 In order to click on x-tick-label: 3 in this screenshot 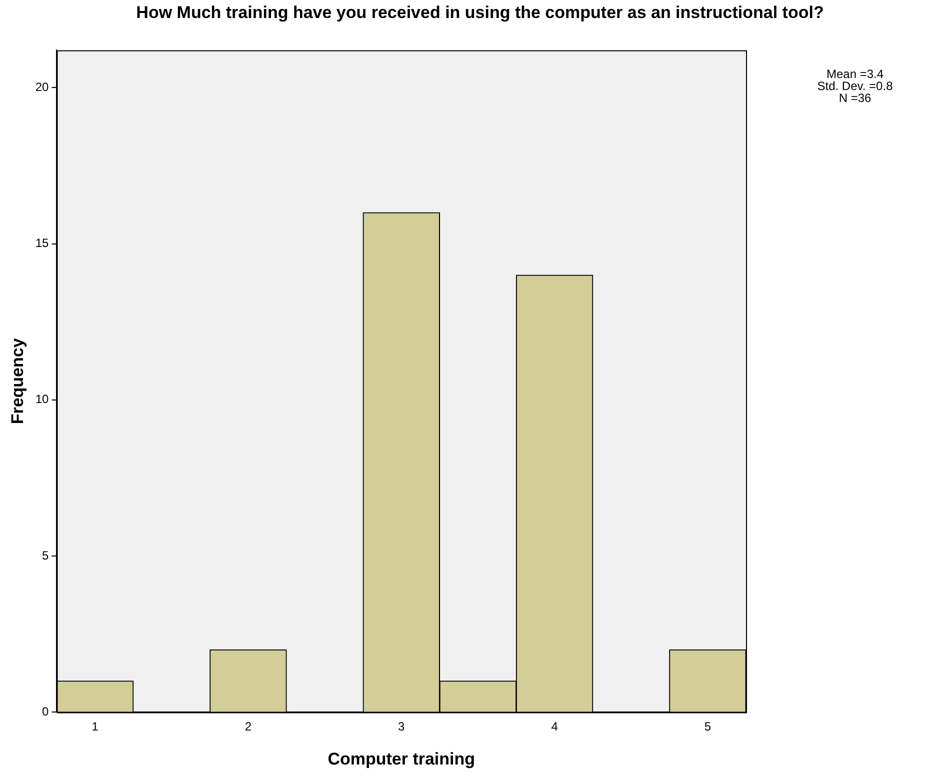, I will do `click(402, 727)`.